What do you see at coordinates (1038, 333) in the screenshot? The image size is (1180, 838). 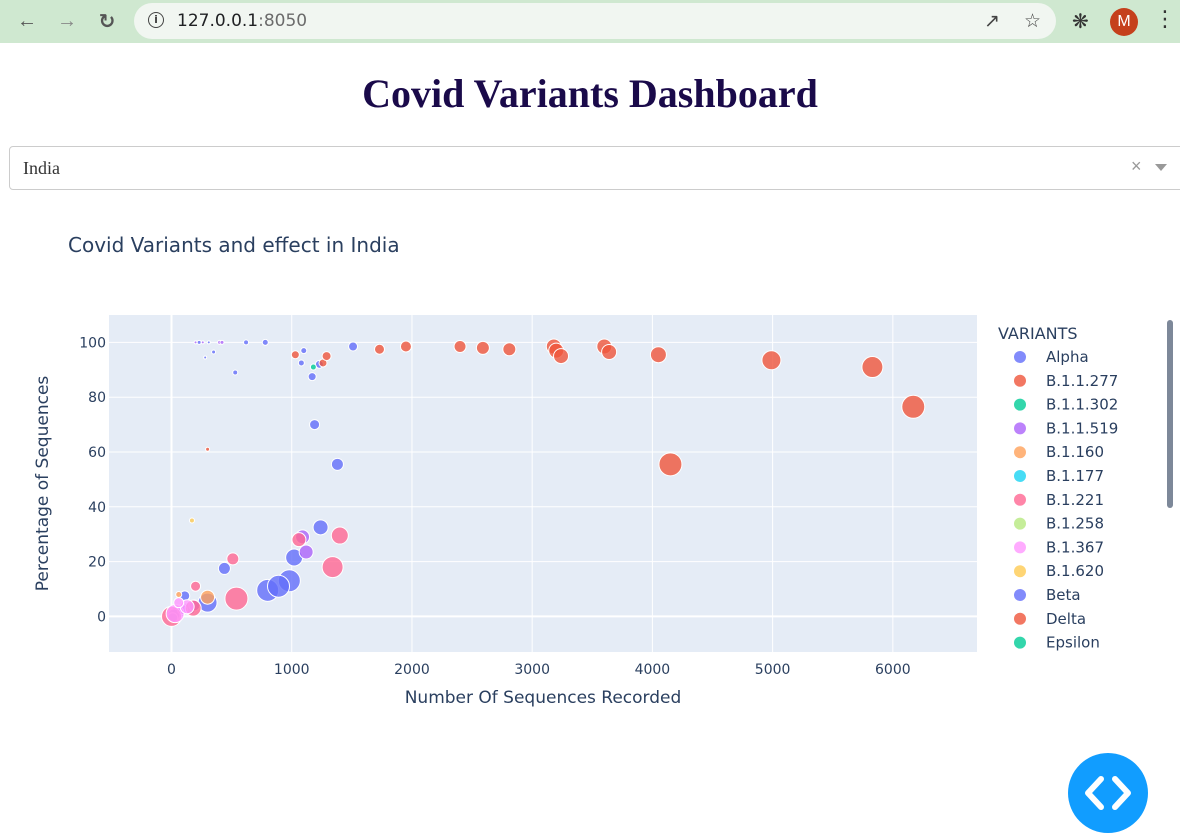 I see `legend-title: VARIANTS` at bounding box center [1038, 333].